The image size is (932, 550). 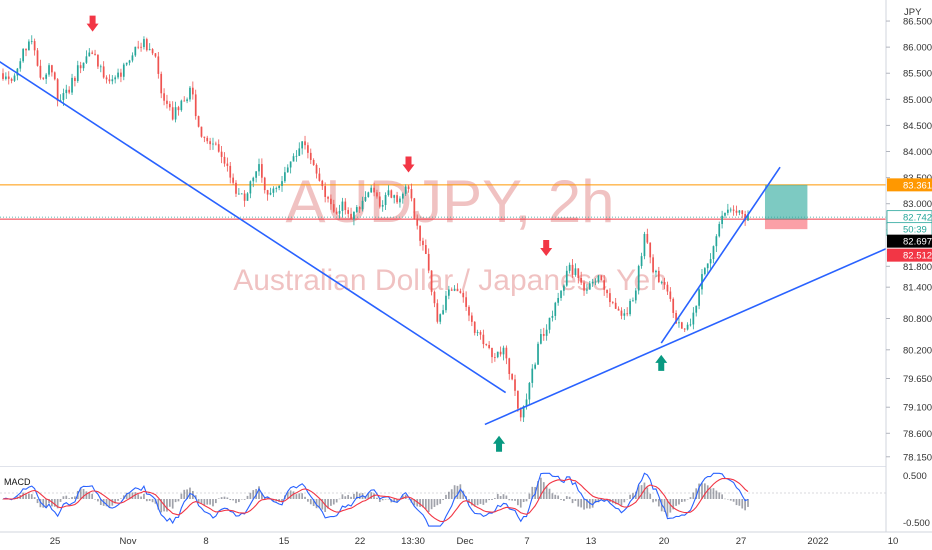 What do you see at coordinates (128, 541) in the screenshot?
I see `time-tick-label: Nov` at bounding box center [128, 541].